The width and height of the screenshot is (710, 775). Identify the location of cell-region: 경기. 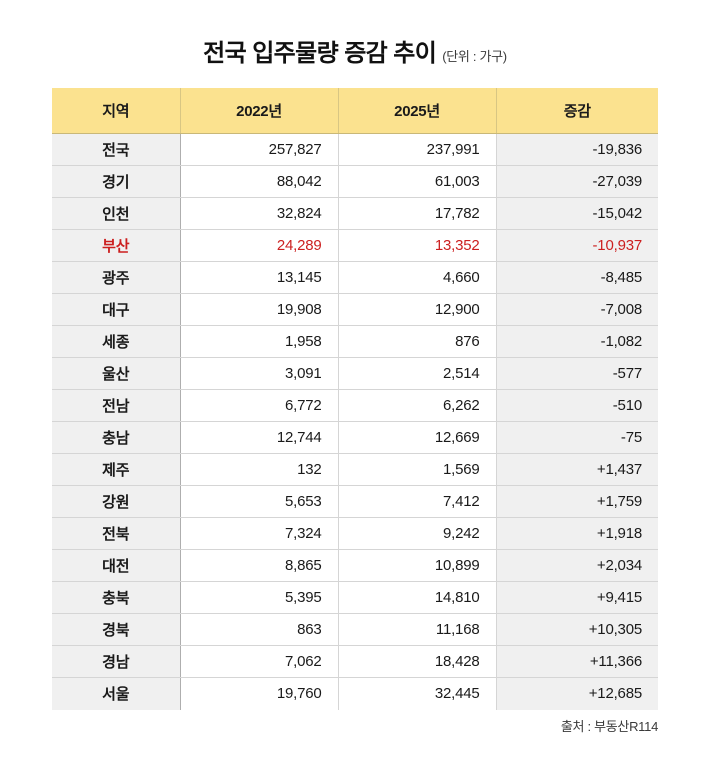
(116, 181).